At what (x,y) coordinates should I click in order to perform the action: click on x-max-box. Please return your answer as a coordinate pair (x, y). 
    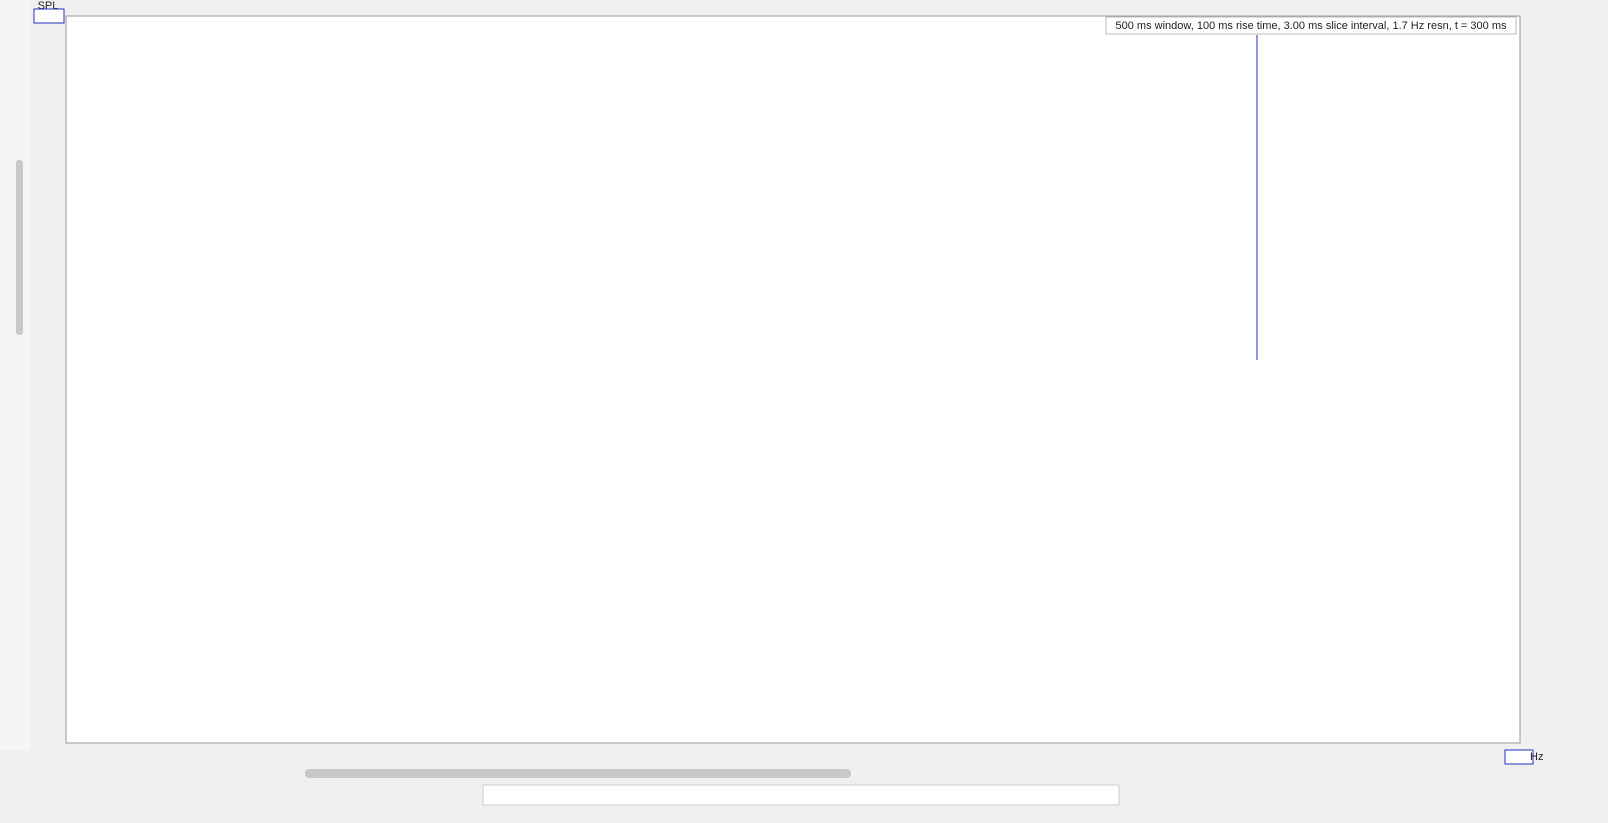
    Looking at the image, I should click on (1519, 757).